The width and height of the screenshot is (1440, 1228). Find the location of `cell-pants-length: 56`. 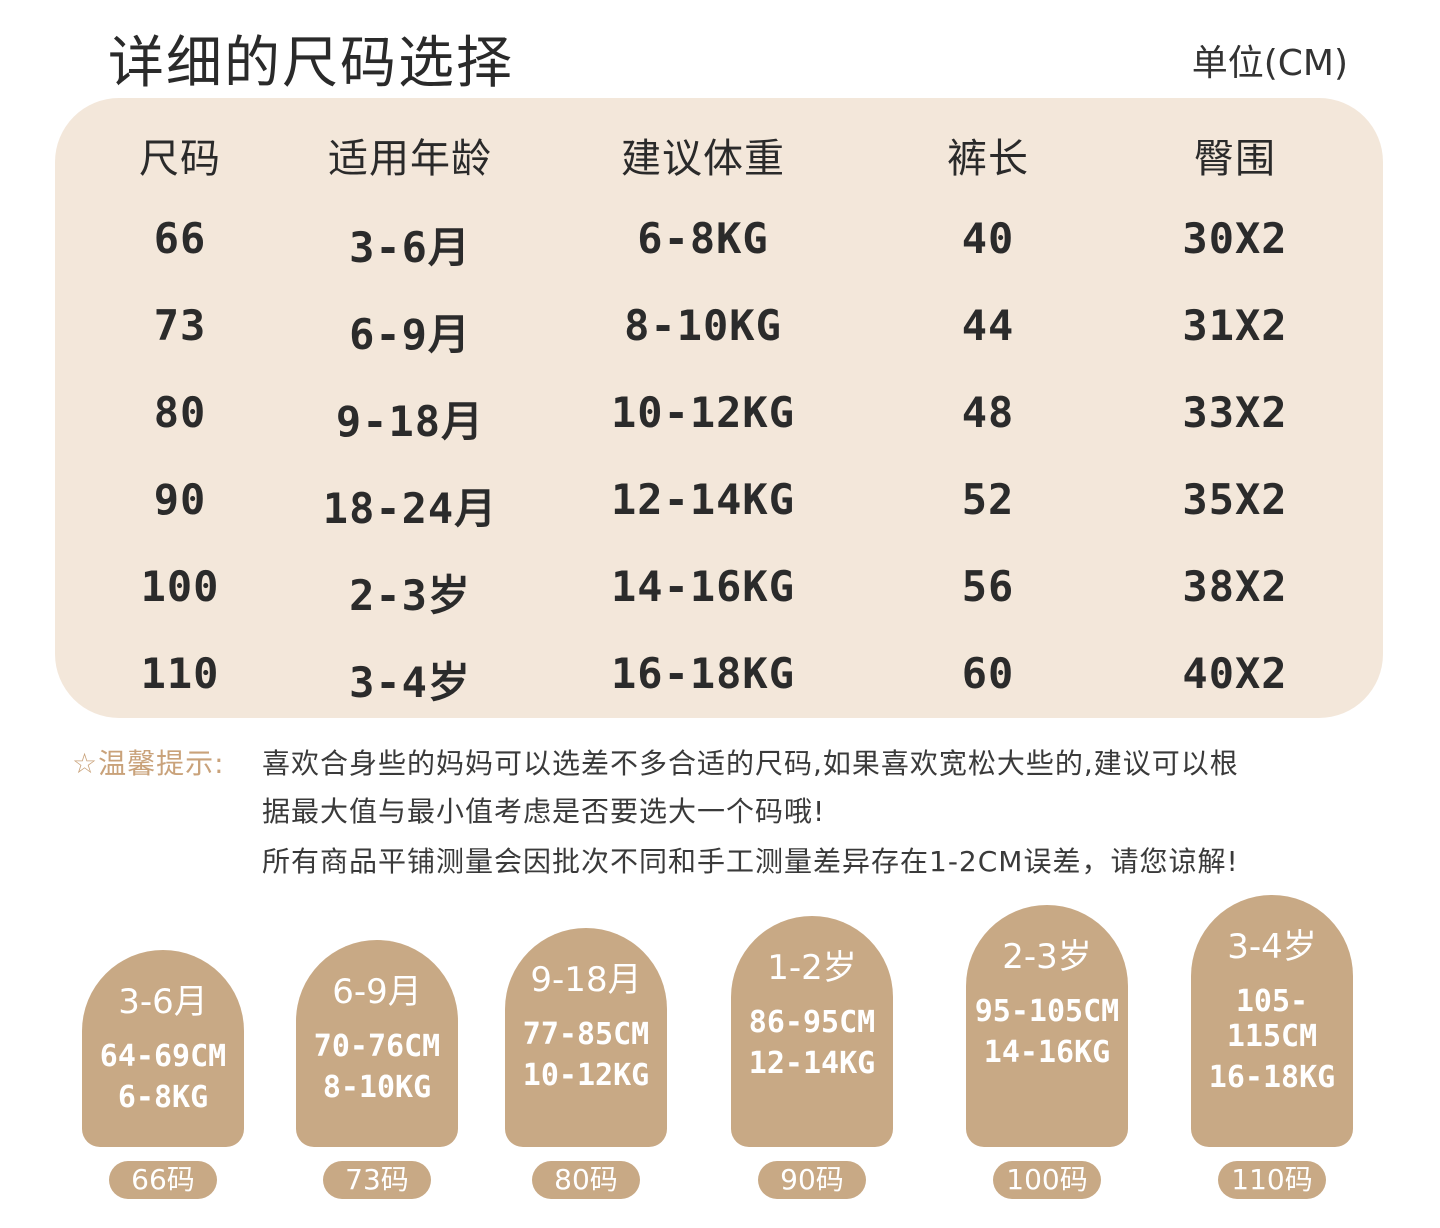

cell-pants-length: 56 is located at coordinates (988, 586).